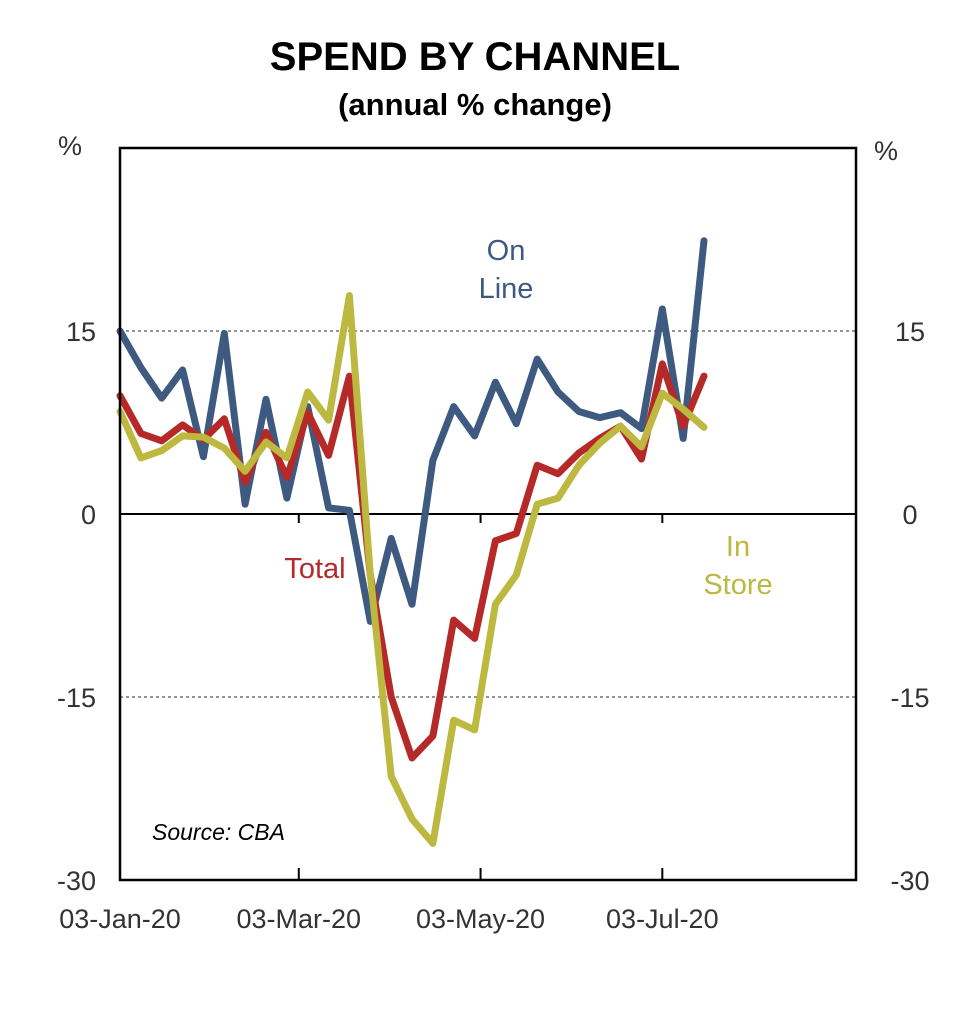  What do you see at coordinates (76, 698) in the screenshot?
I see `y-tick-label-left: -15` at bounding box center [76, 698].